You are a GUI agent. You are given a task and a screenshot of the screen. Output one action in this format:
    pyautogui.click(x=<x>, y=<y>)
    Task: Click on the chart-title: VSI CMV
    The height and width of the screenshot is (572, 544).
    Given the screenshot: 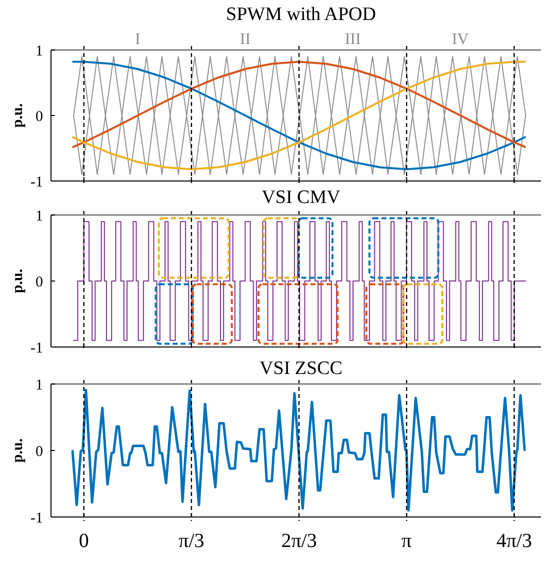 What is the action you would take?
    pyautogui.click(x=301, y=197)
    